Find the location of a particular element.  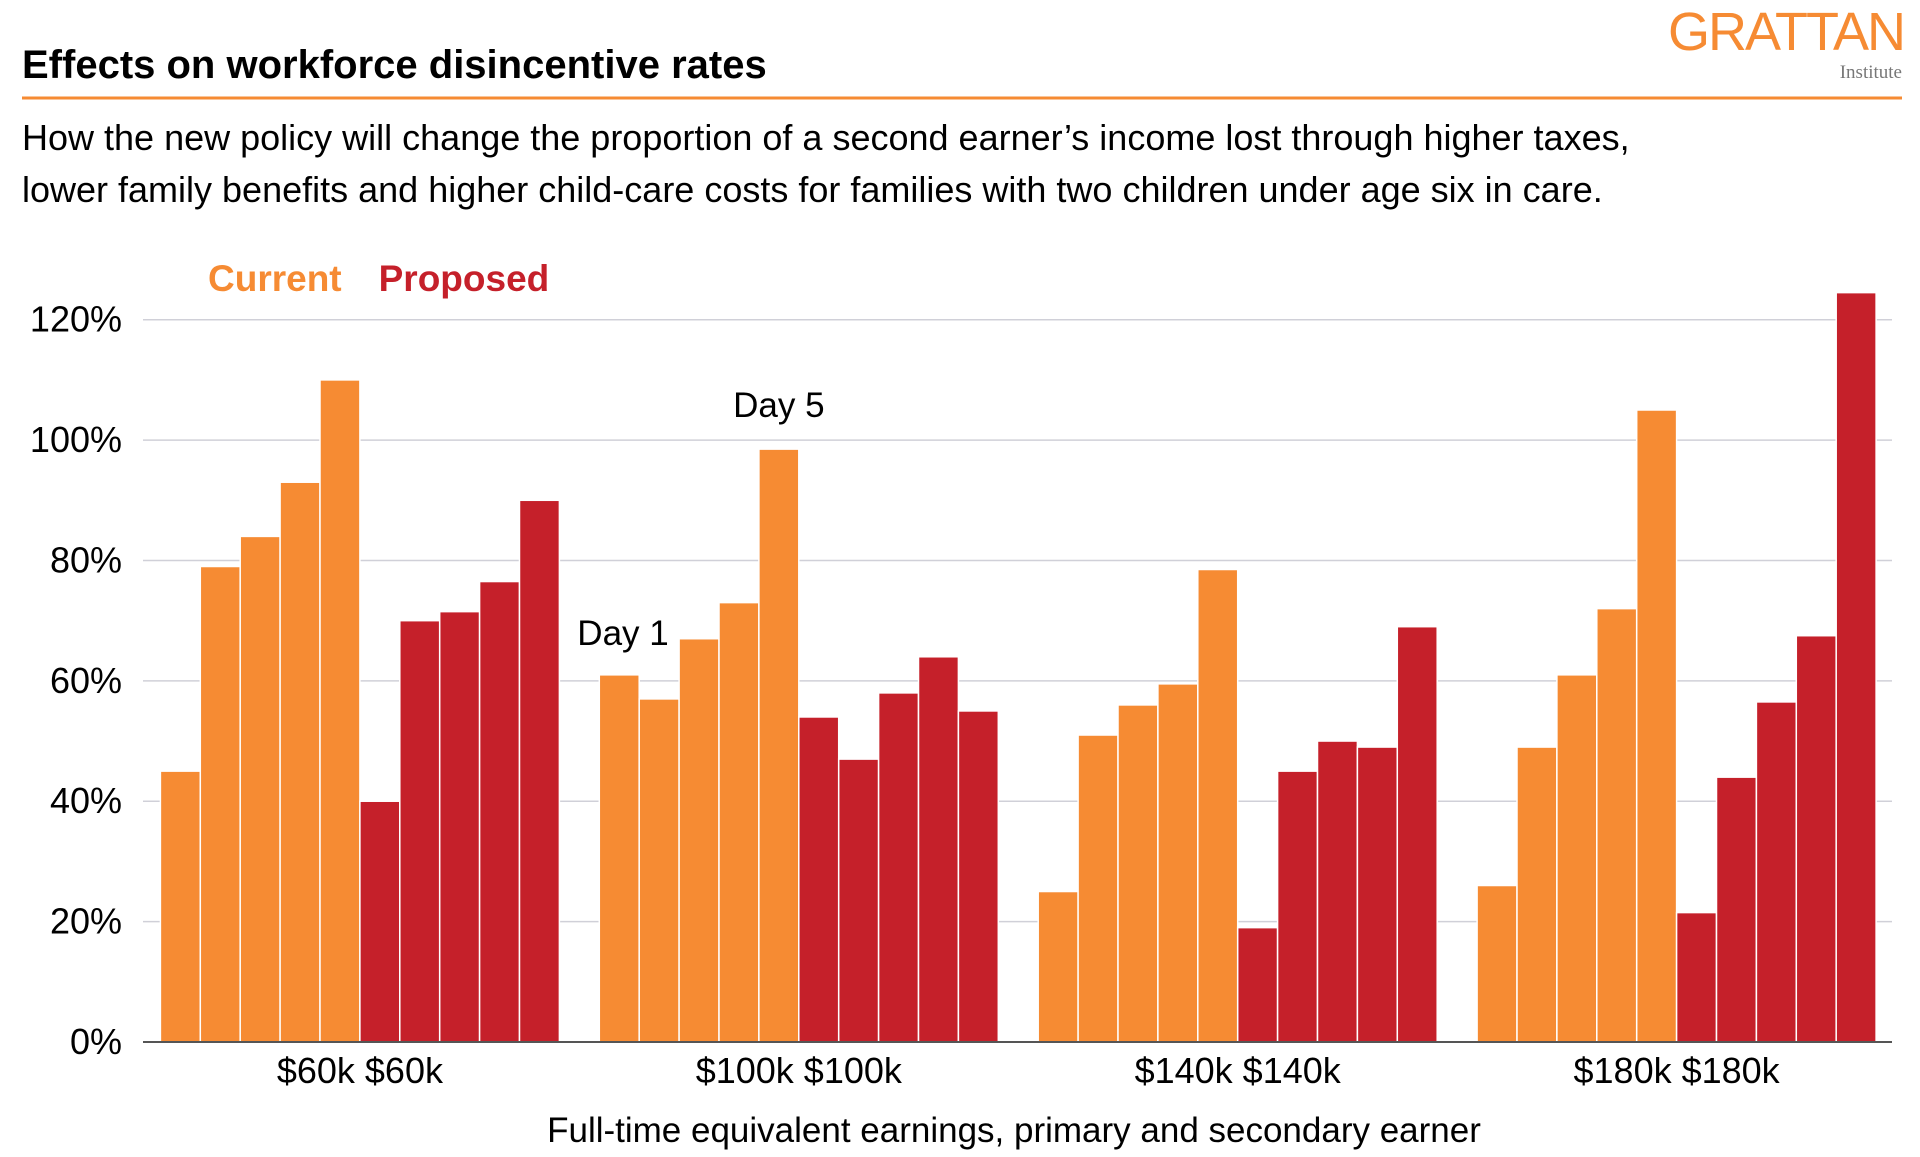

x-tick-label: $60k $60k is located at coordinates (360, 1070).